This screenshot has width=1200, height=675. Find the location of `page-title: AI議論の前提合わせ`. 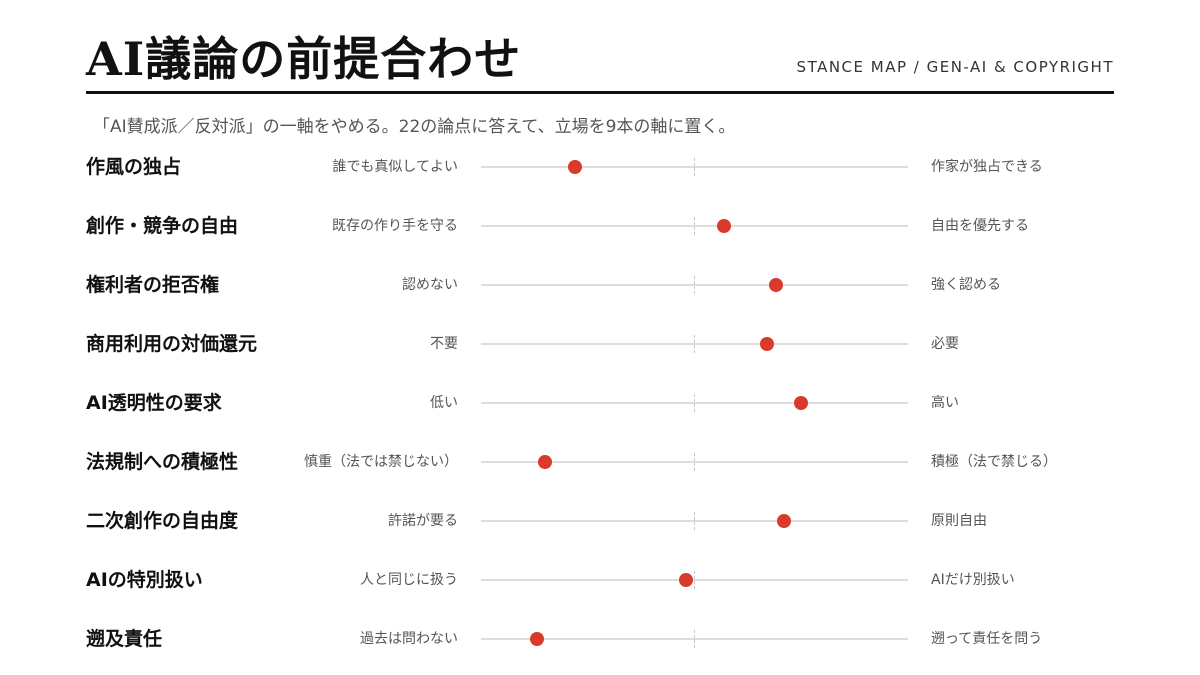

page-title: AI議論の前提合わせ is located at coordinates (304, 59).